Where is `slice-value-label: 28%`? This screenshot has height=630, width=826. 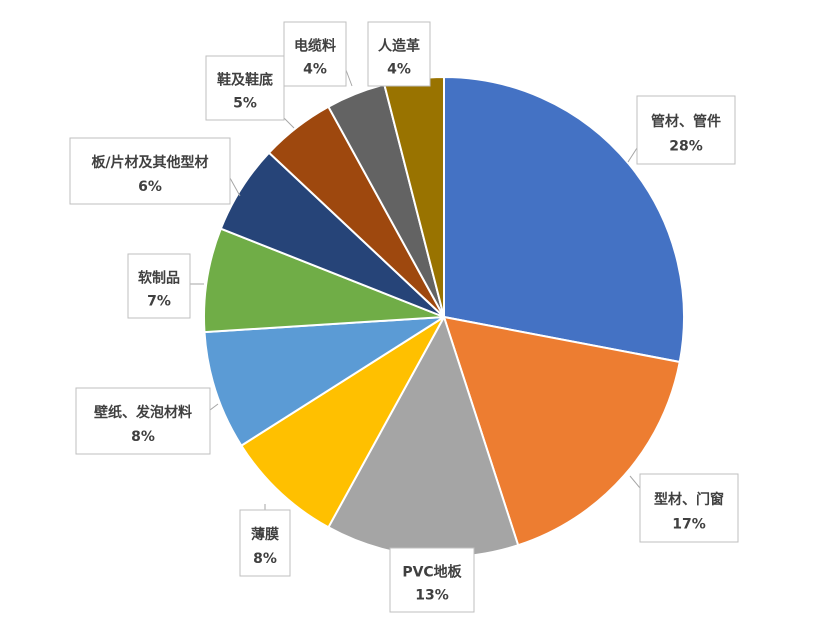 slice-value-label: 28% is located at coordinates (686, 146).